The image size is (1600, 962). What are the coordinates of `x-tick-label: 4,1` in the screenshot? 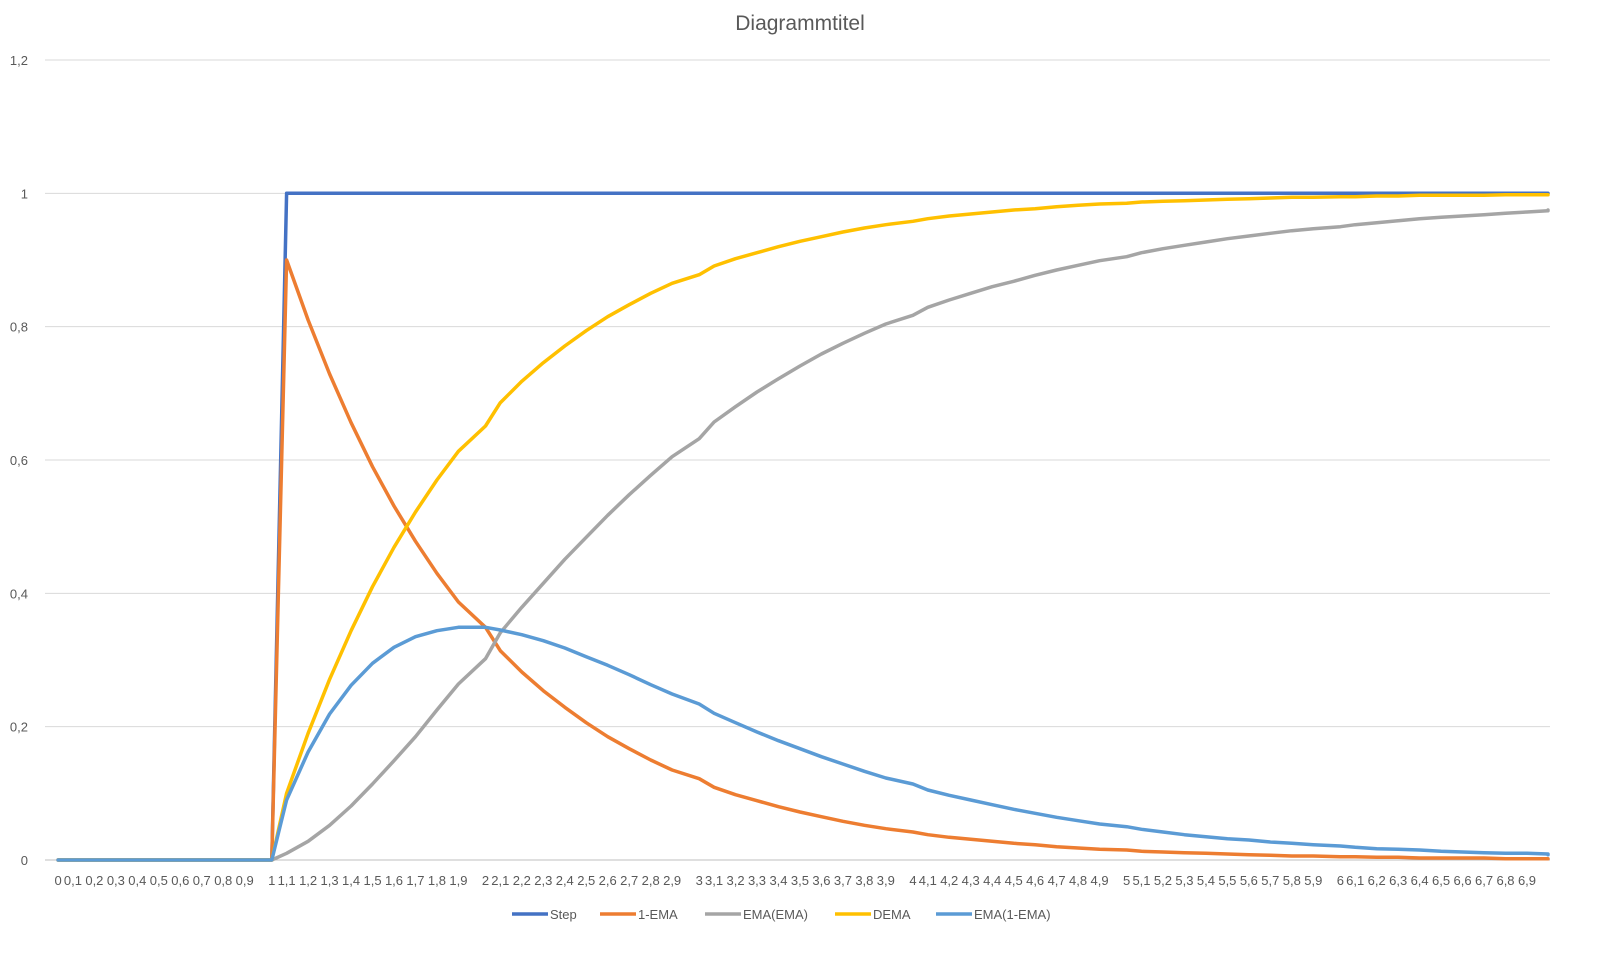 It's located at (928, 880).